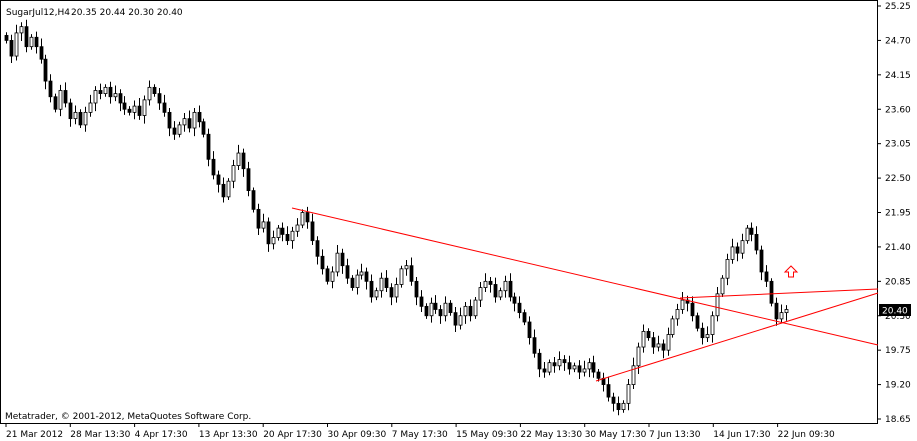  What do you see at coordinates (616, 435) in the screenshot?
I see `x-tick-label: 30 May 17:30` at bounding box center [616, 435].